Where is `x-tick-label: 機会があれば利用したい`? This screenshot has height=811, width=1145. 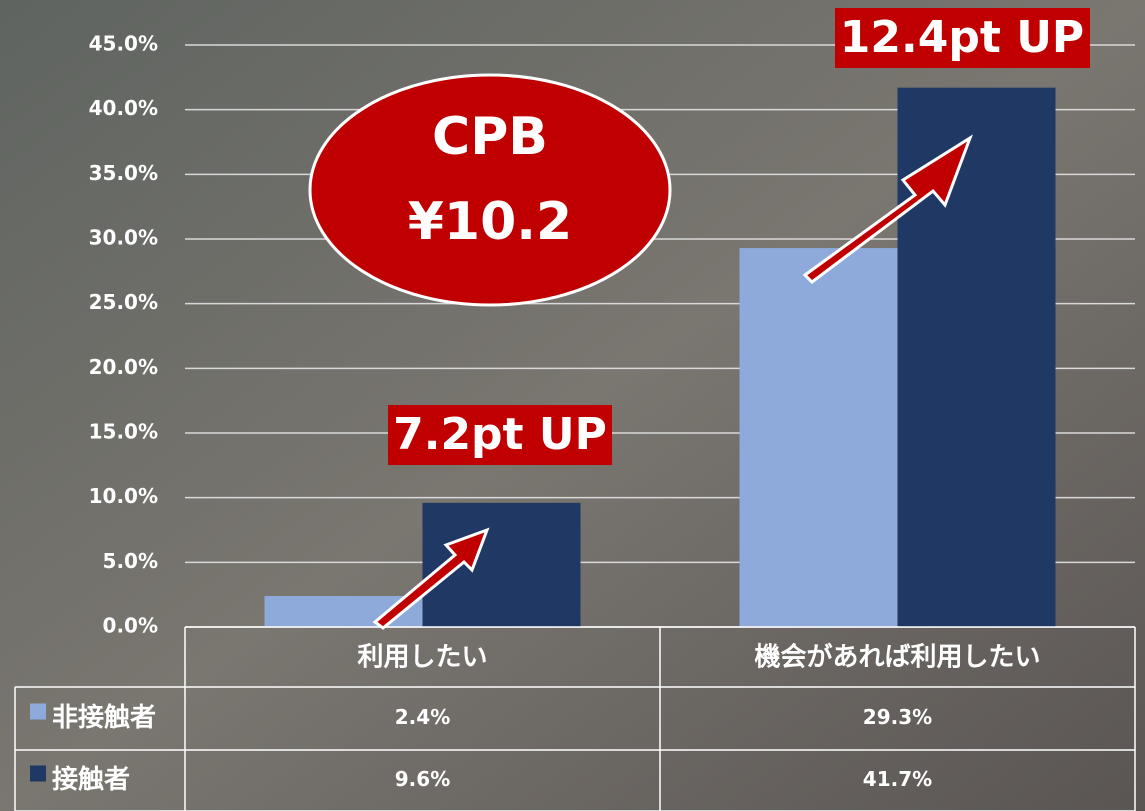
x-tick-label: 機会があれば利用したい is located at coordinates (897, 657).